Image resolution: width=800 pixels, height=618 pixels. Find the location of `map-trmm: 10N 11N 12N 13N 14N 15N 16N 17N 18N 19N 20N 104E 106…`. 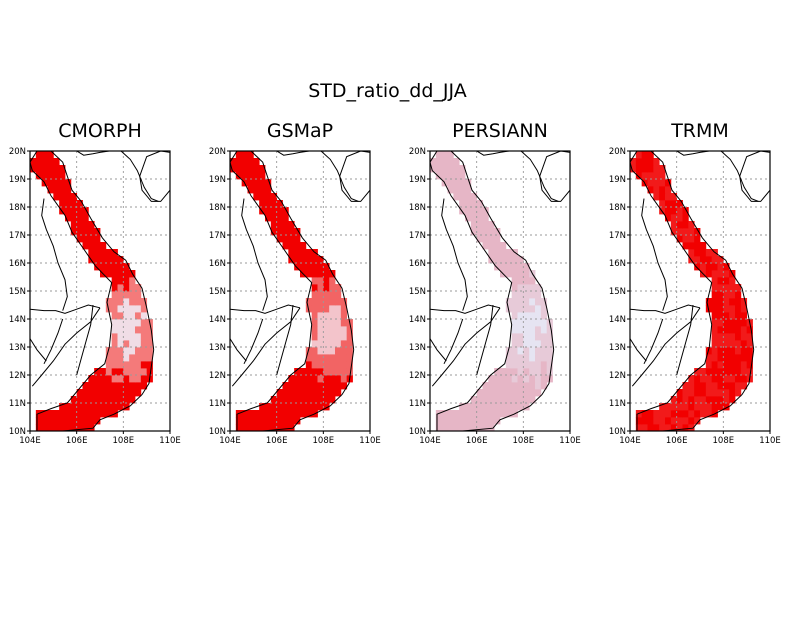

map-trmm: 10N 11N 12N 13N 14N 15N 16N 17N 18N 19N 20N 104E 106… is located at coordinates (695, 296).